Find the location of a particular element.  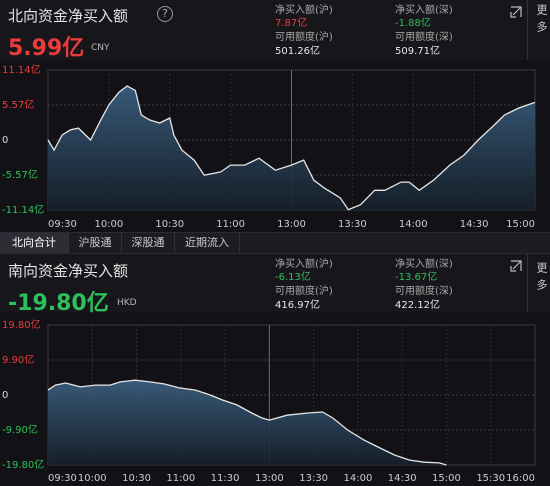

tab: 深股通 is located at coordinates (148, 243).